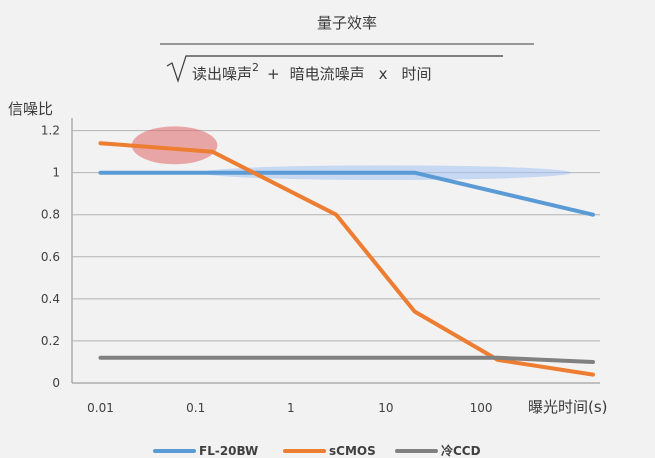 This screenshot has height=458, width=655. I want to click on legend-label: sCMOS, so click(352, 451).